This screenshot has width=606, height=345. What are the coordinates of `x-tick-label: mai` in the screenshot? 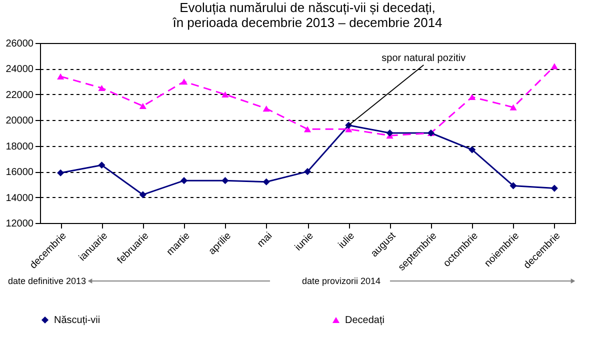 It's located at (265, 240).